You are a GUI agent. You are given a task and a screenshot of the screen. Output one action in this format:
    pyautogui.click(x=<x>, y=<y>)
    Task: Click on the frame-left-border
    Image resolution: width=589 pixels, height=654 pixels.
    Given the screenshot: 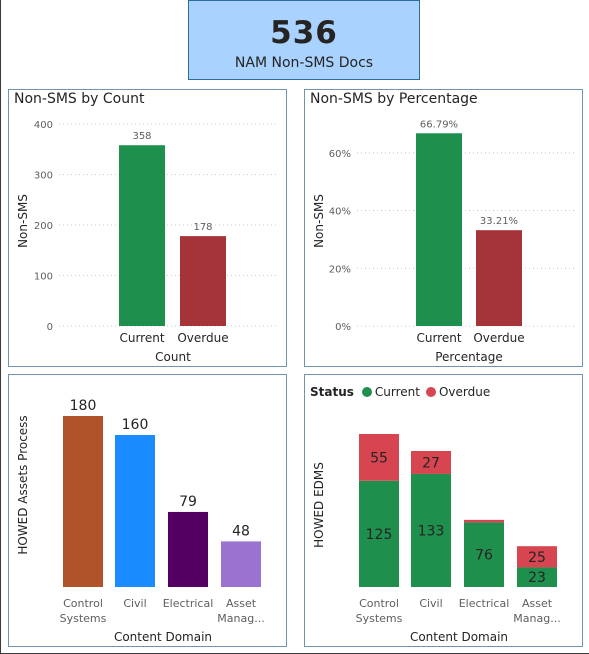 What is the action you would take?
    pyautogui.click(x=0, y=327)
    